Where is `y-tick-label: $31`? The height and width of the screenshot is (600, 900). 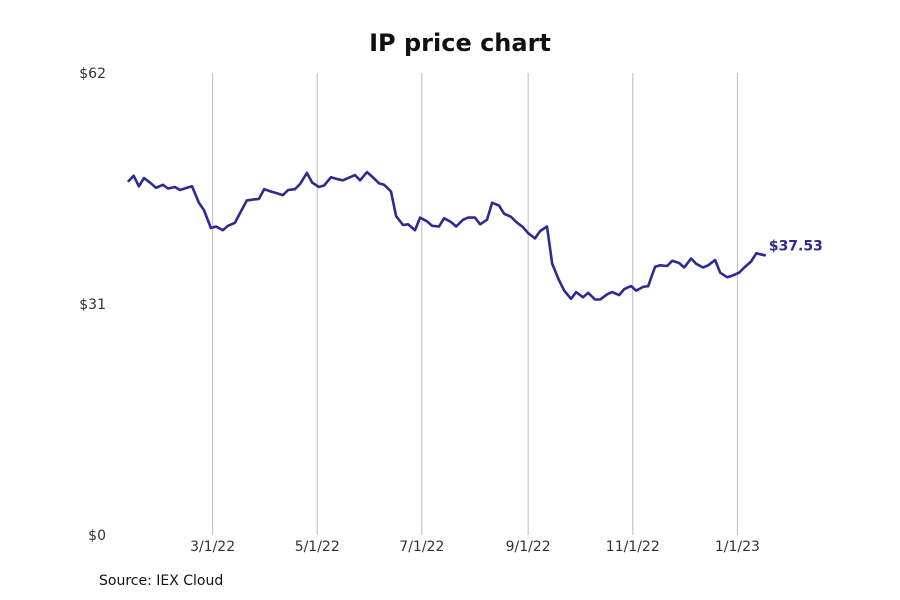
y-tick-label: $31 is located at coordinates (92, 305).